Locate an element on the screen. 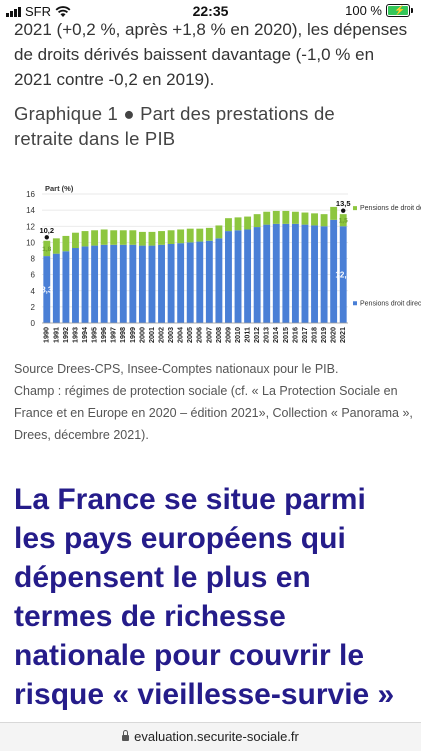  y-tick-label: 14 is located at coordinates (30, 210).